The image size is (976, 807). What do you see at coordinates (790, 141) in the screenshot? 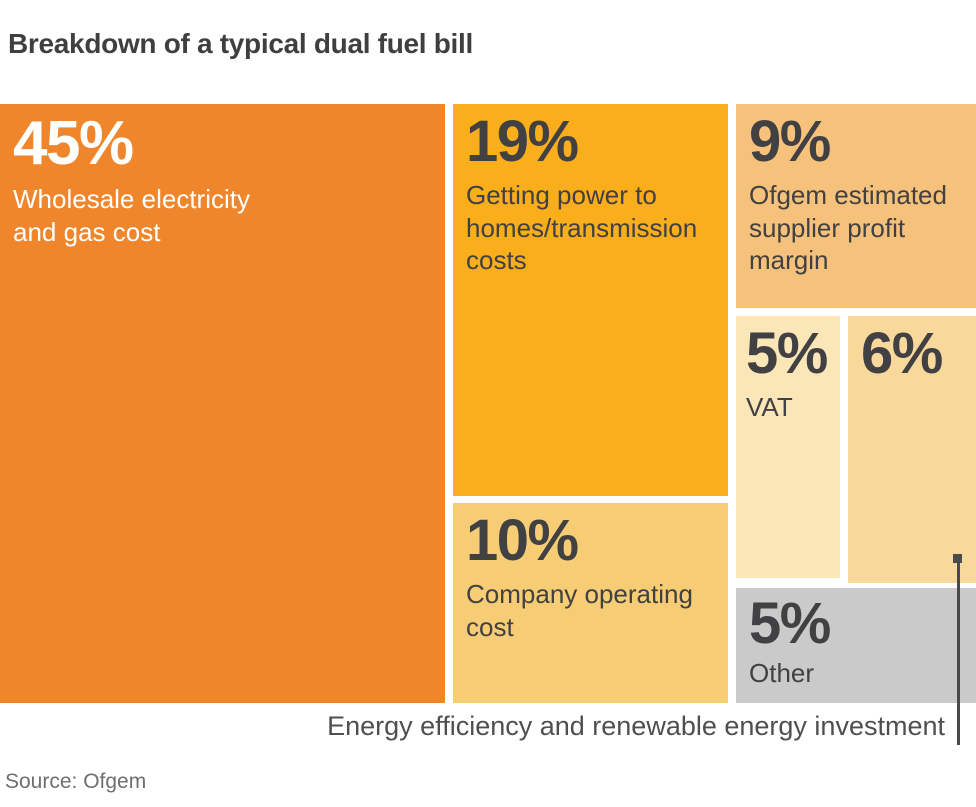
I see `segment-profit-value: 9%` at bounding box center [790, 141].